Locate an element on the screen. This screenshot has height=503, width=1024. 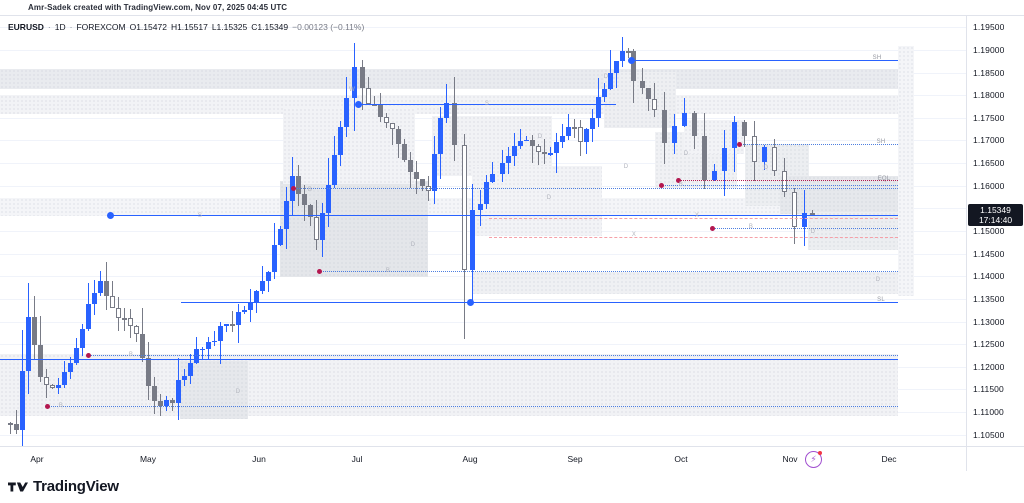
time-axis-tick: Dec is located at coordinates (889, 459).